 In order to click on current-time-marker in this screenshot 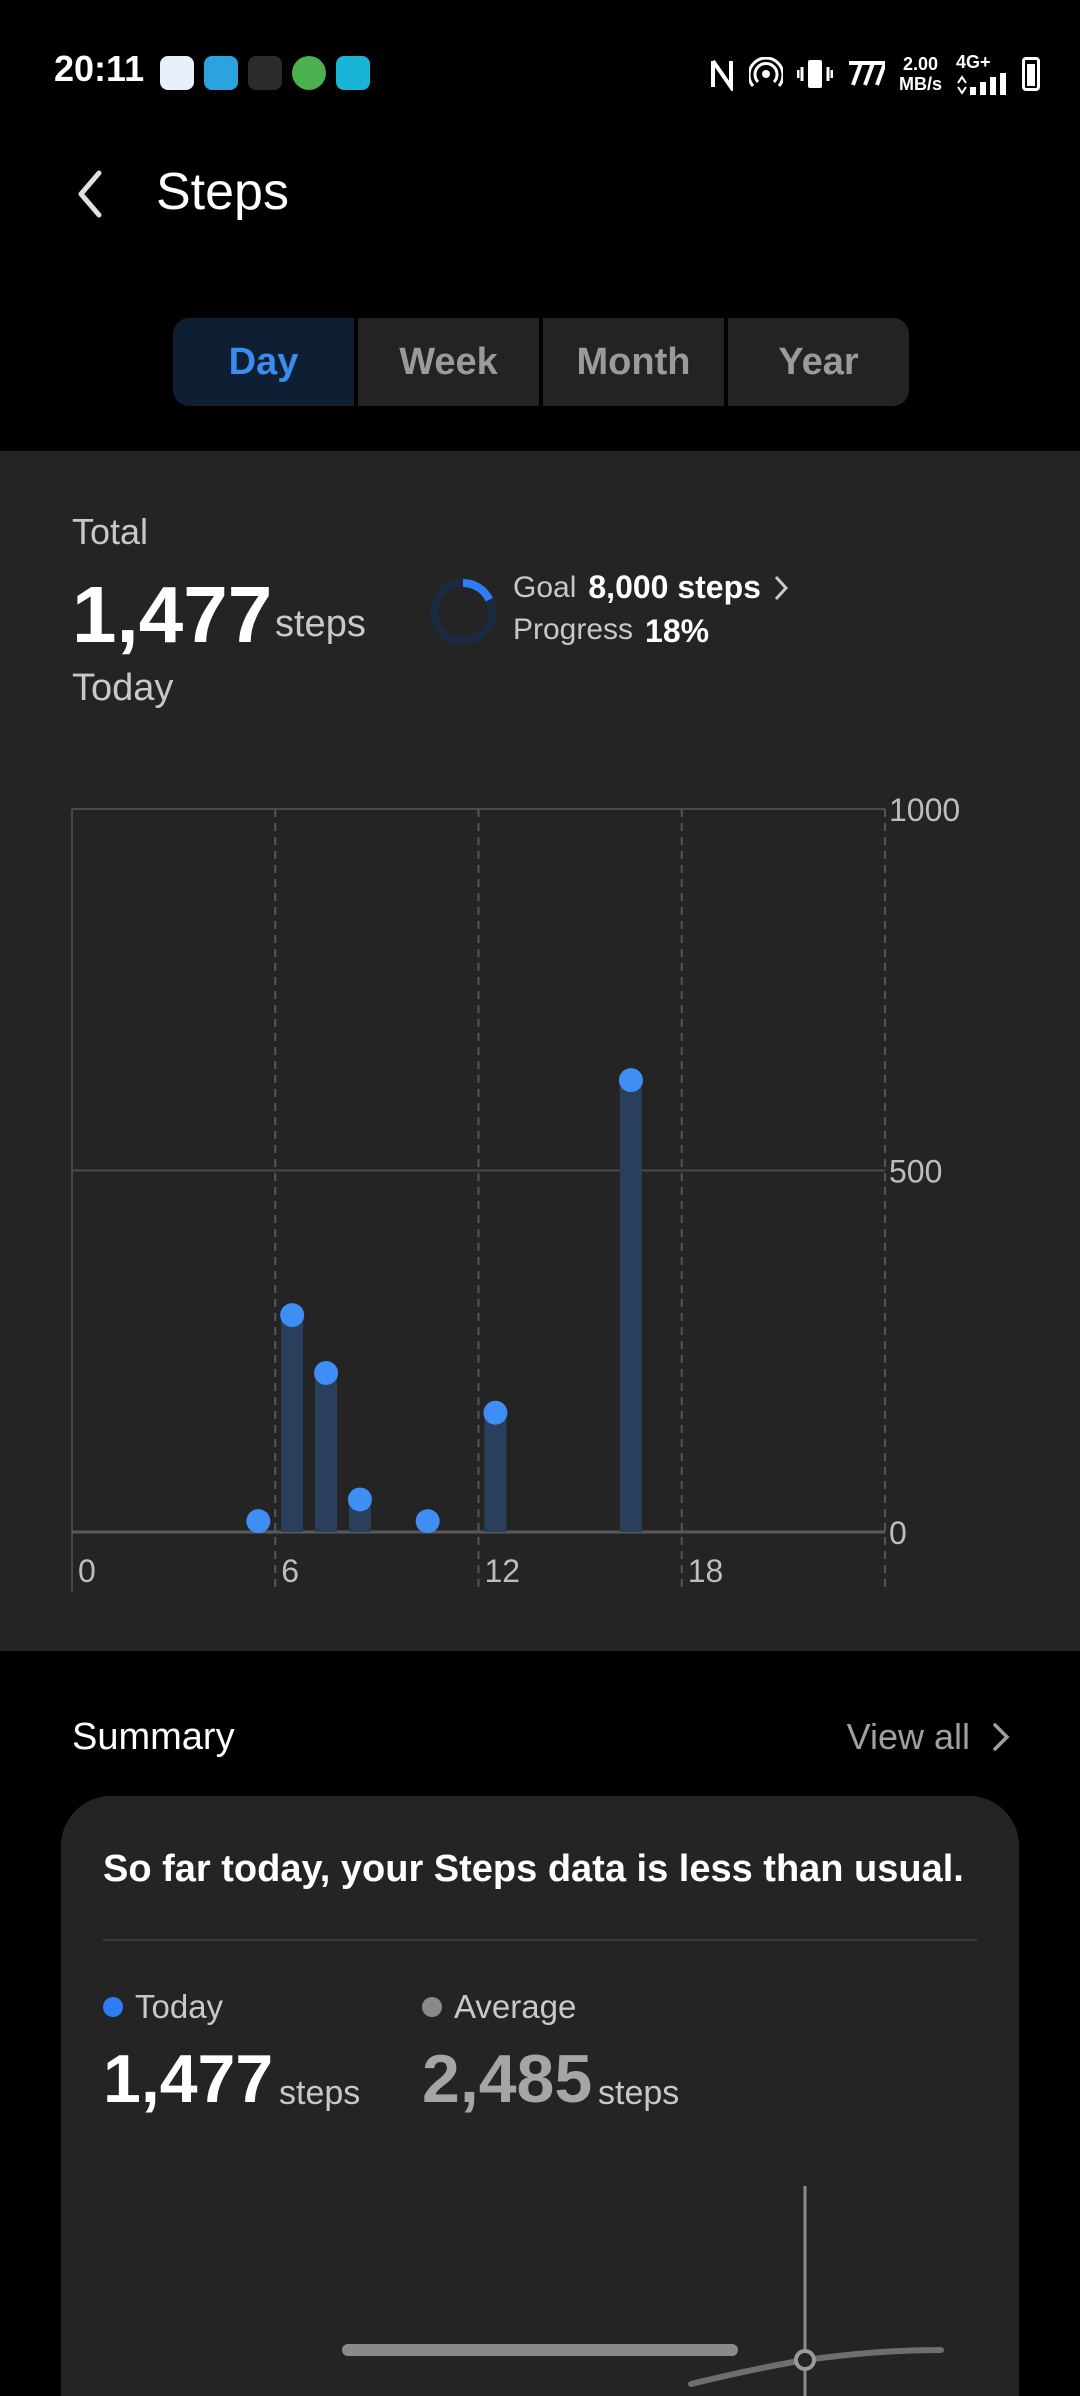, I will do `click(805, 2360)`.